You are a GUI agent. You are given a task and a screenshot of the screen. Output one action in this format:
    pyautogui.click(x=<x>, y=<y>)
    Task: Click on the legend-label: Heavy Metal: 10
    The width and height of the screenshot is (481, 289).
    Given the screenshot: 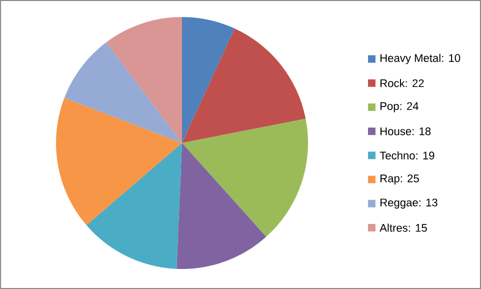 What is the action you would take?
    pyautogui.click(x=420, y=59)
    